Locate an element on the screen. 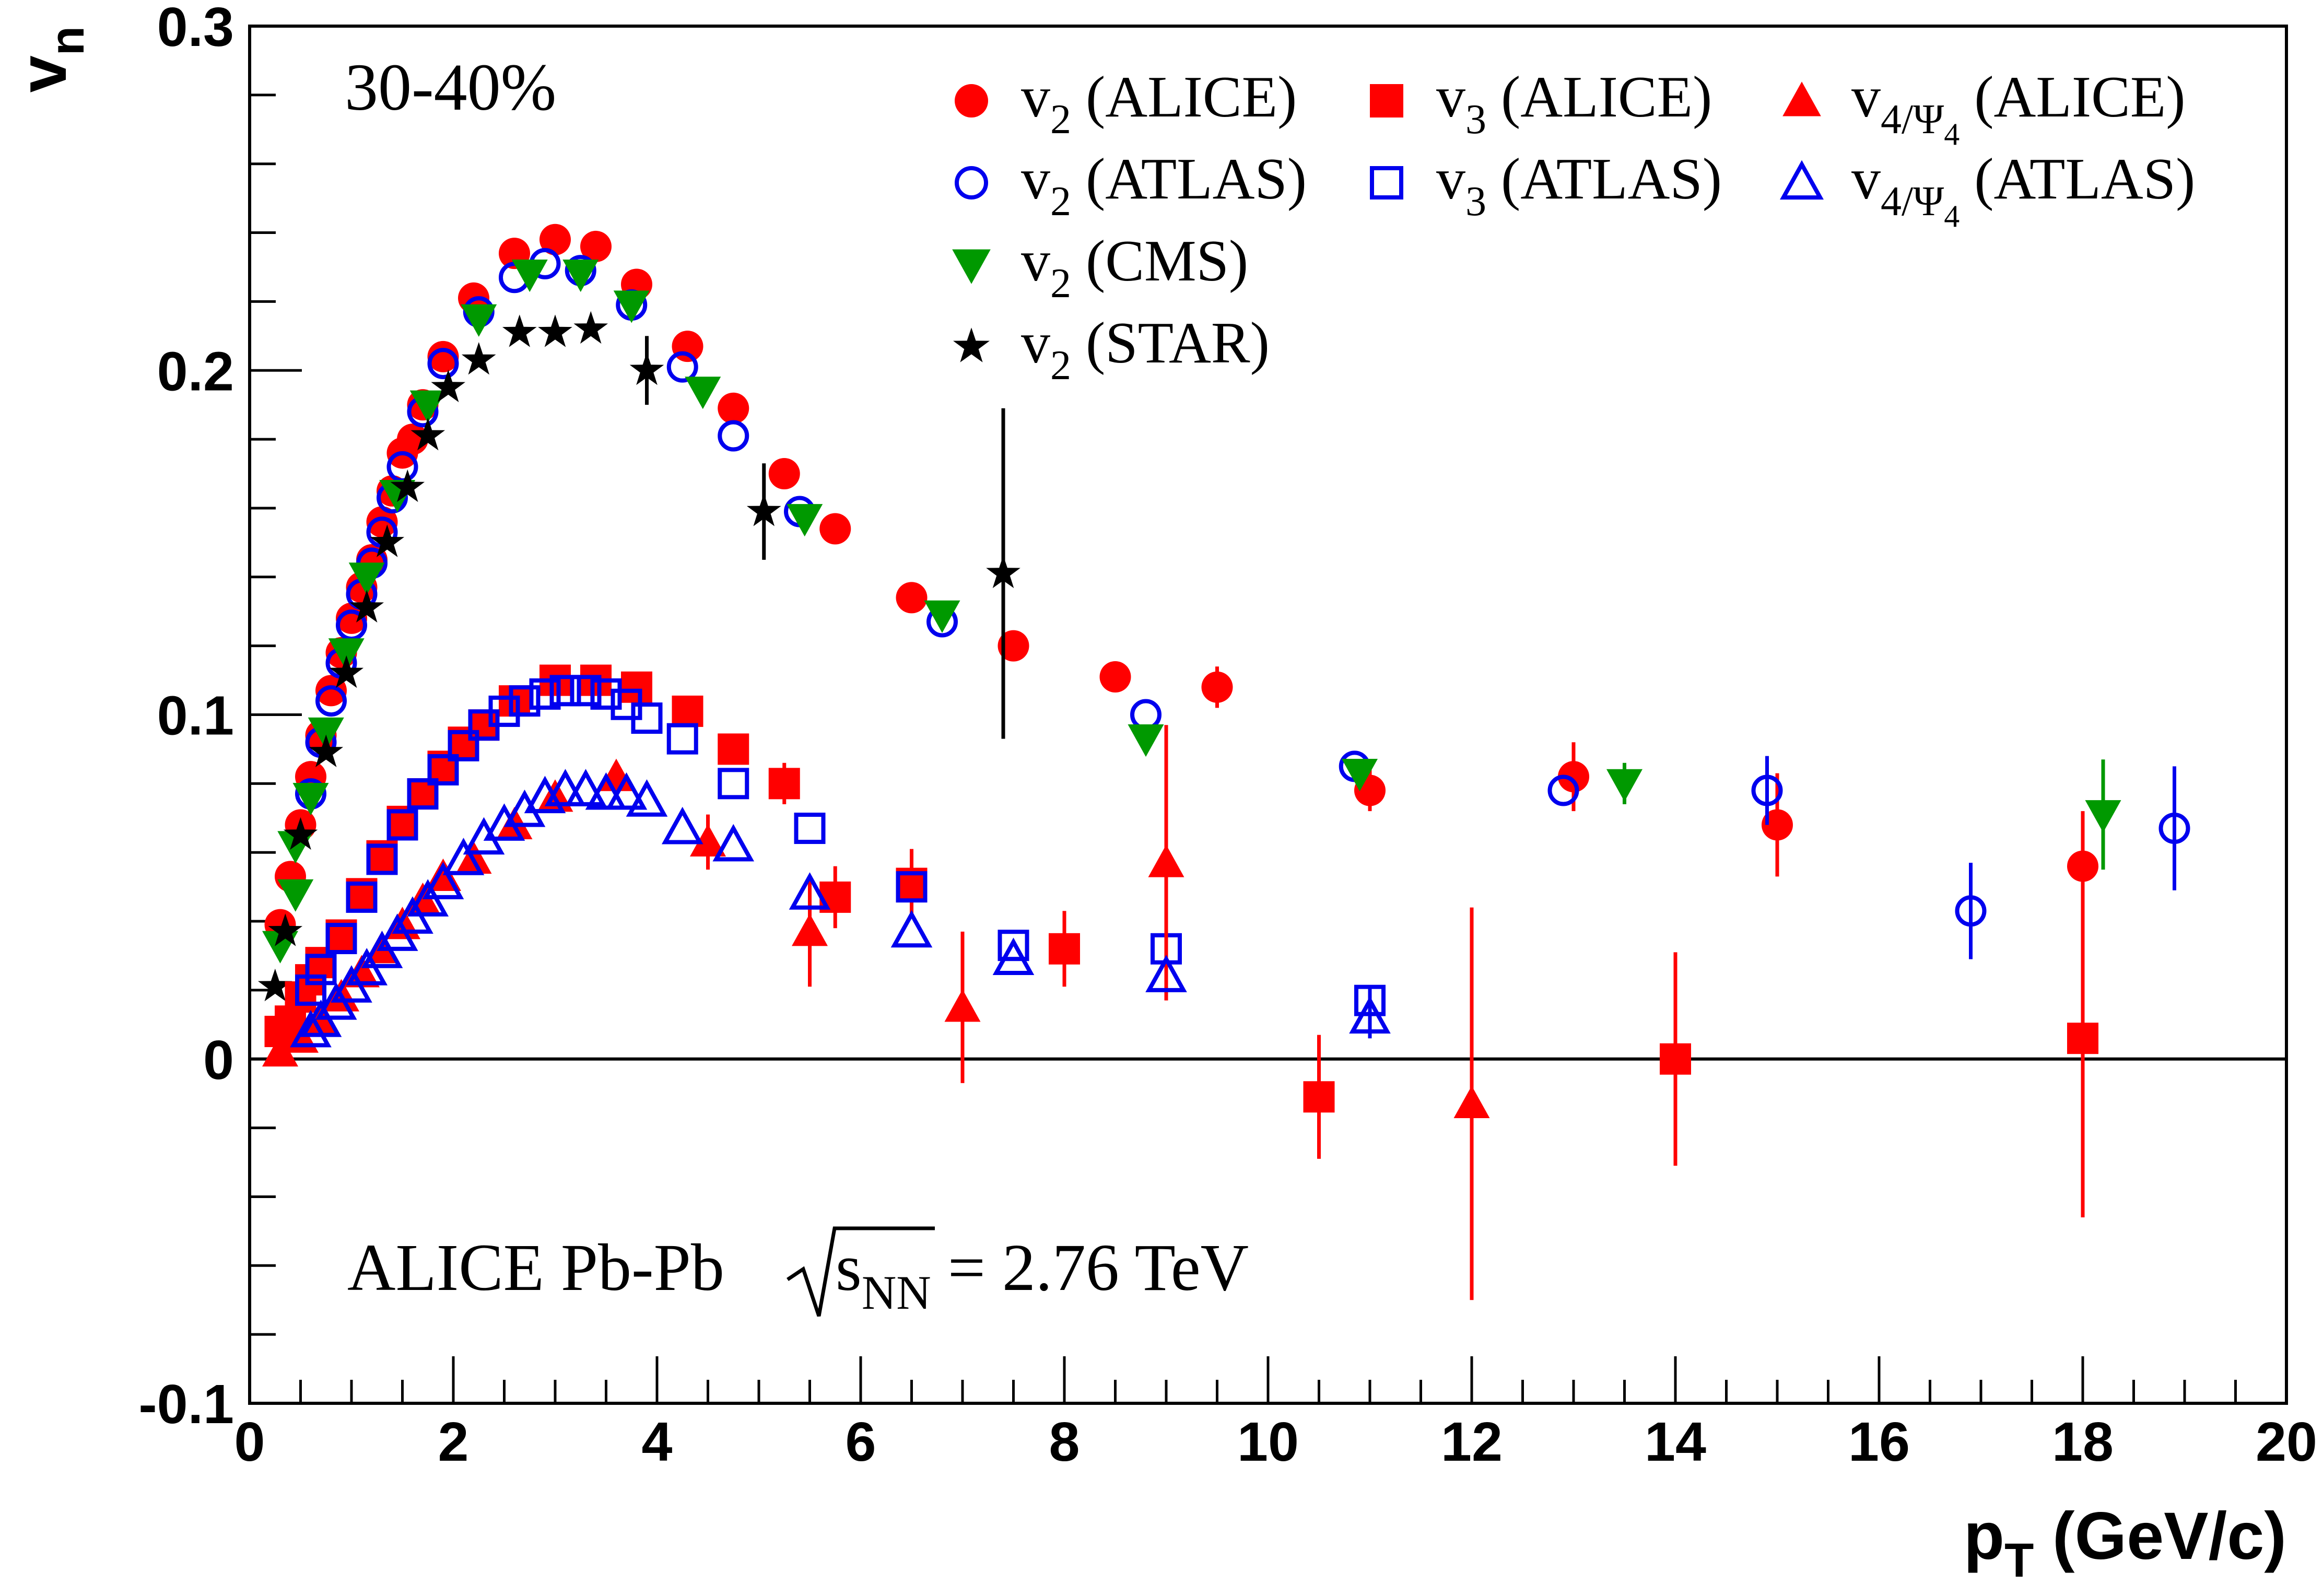 This screenshot has height=1596, width=2323. experiment-label: ALICE Pb-Pb sNN = 2.76 TeV is located at coordinates (798, 1272).